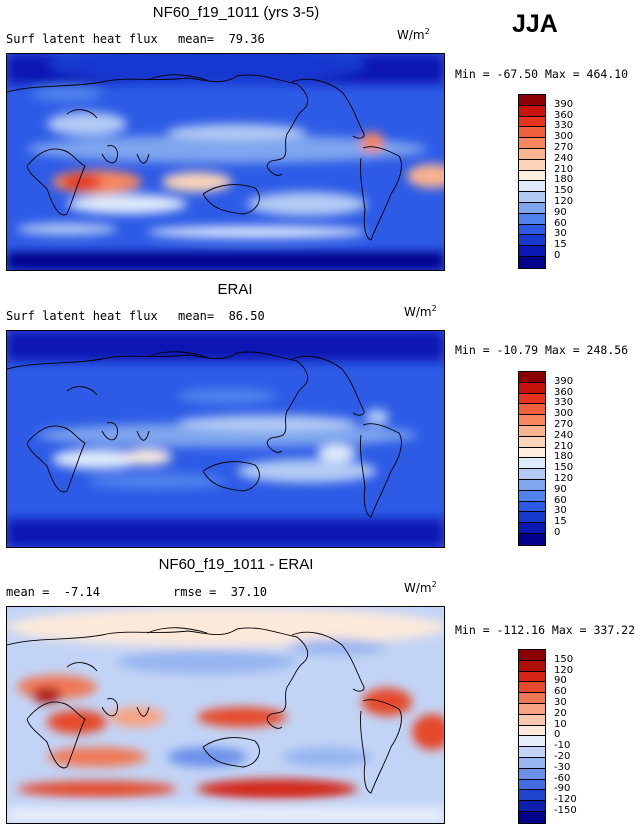 The width and height of the screenshot is (644, 830). Describe the element at coordinates (53, 592) in the screenshot. I see `panel-3-mean-label: mean = -7.14` at that location.